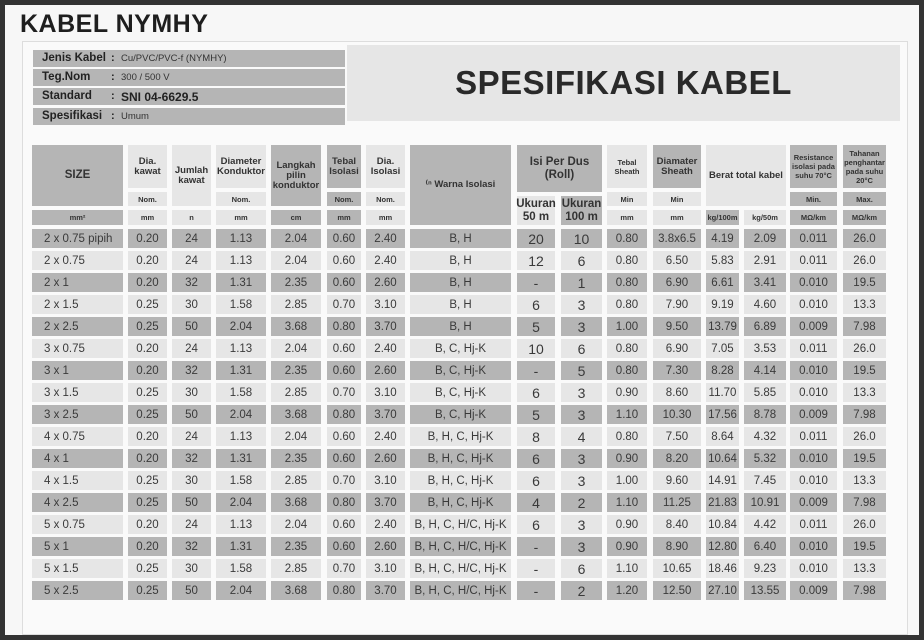 The height and width of the screenshot is (640, 924). I want to click on table-cell: -, so click(536, 370).